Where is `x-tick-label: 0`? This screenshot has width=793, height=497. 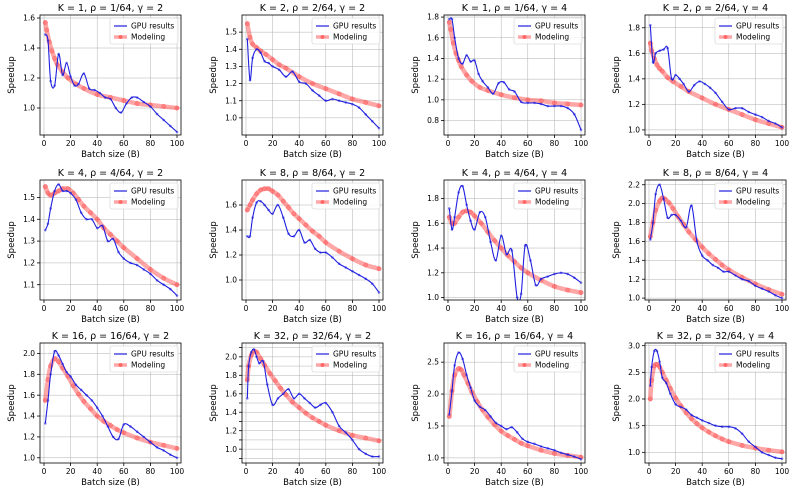 x-tick-label: 0 is located at coordinates (448, 471).